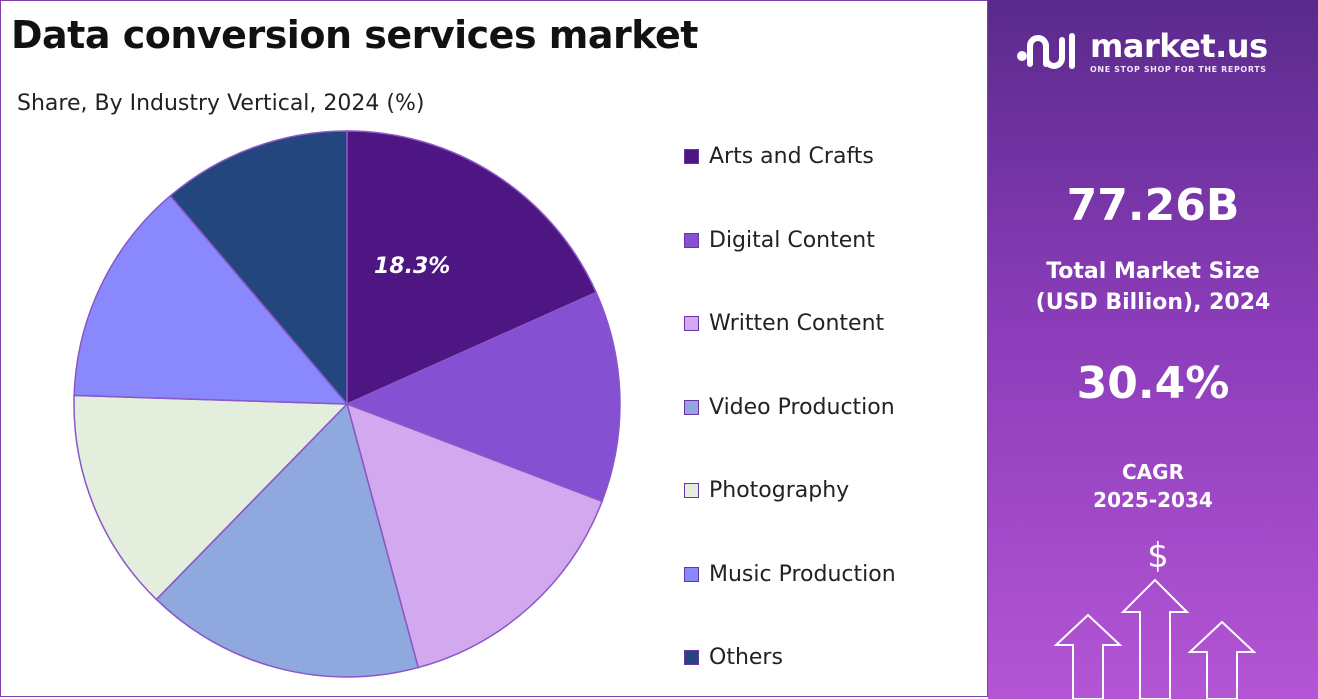 This screenshot has height=699, width=1318. Describe the element at coordinates (791, 156) in the screenshot. I see `legend-label: Arts and Crafts` at that location.